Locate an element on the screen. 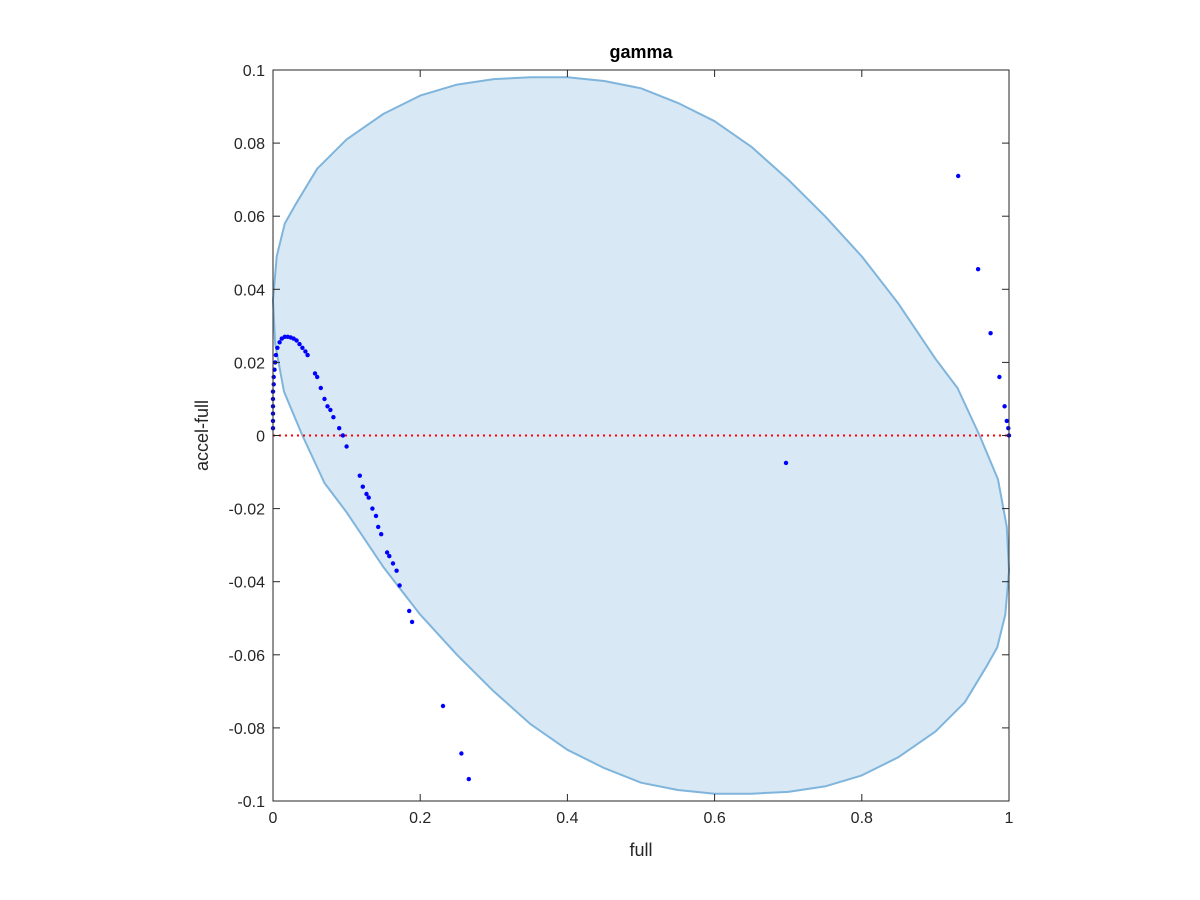 Image resolution: width=1200 pixels, height=900 pixels. y-tick-label: -0.1 is located at coordinates (251, 802).